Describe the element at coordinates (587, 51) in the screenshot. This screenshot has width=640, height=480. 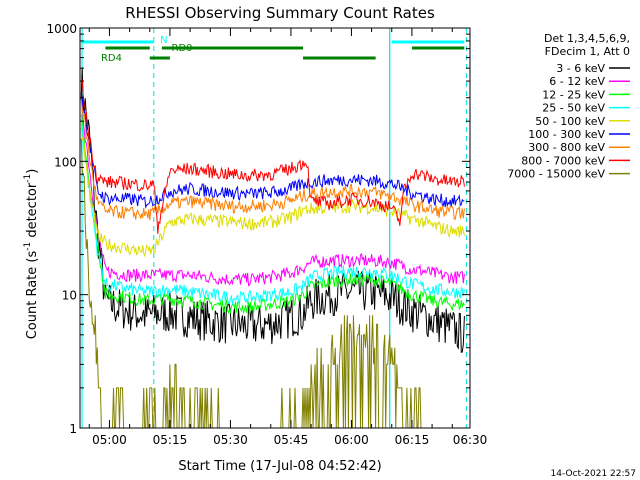
I see `legend-header-2: FDecim 1, Att 0` at that location.